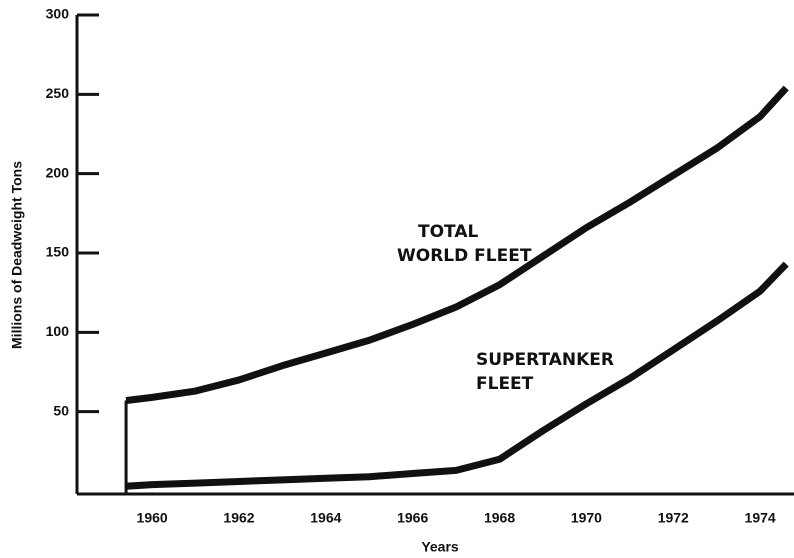  What do you see at coordinates (499, 518) in the screenshot?
I see `x-tick-label: 1968` at bounding box center [499, 518].